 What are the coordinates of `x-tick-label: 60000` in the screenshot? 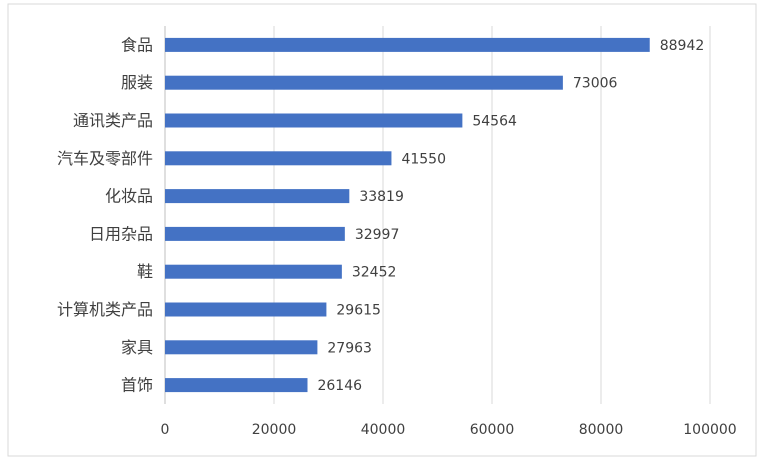 It's located at (492, 430).